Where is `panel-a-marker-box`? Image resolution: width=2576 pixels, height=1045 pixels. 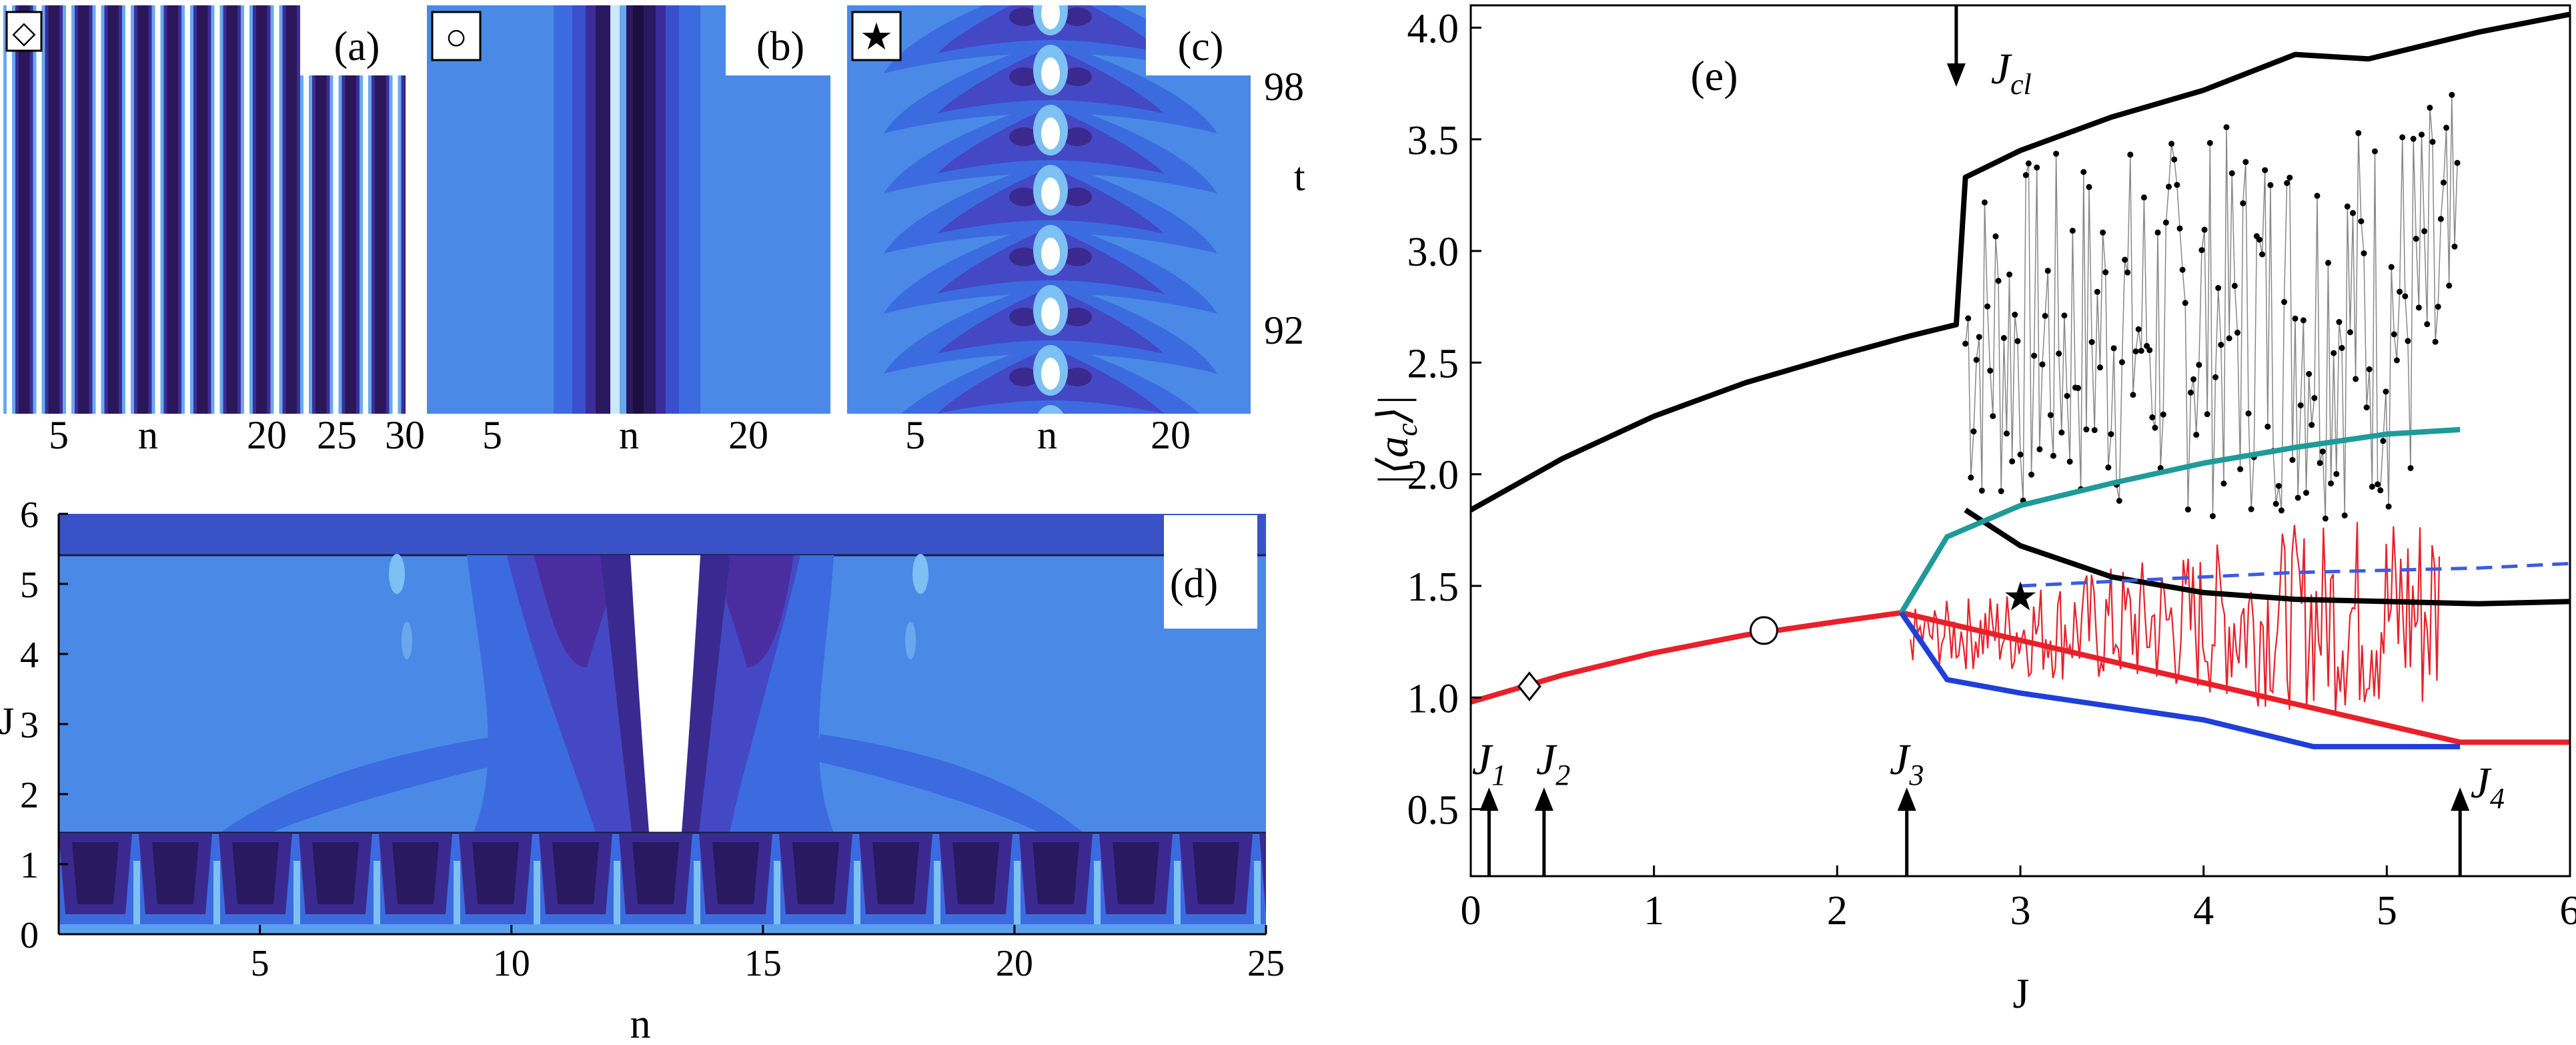
panel-a-marker-box is located at coordinates (24, 31).